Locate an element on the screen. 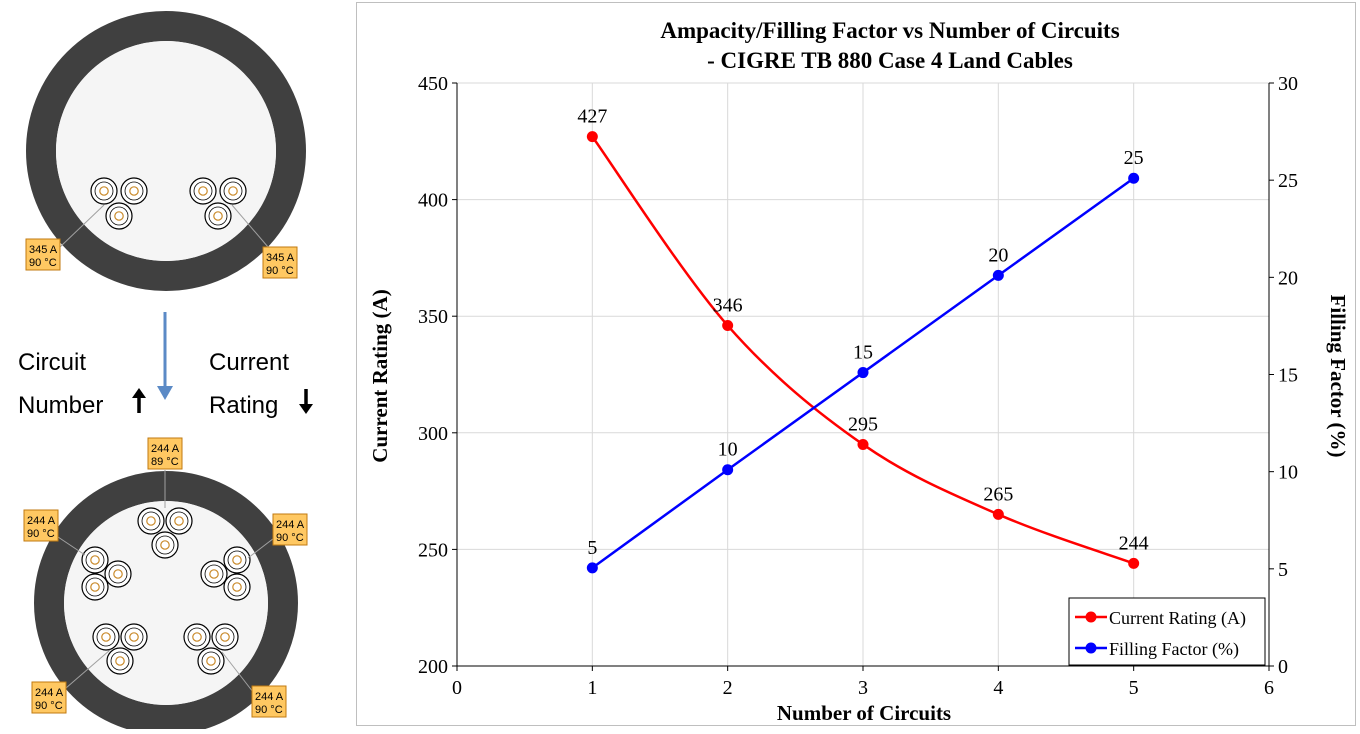 The image size is (1360, 734). x-tick-label: 6 is located at coordinates (1269, 688).